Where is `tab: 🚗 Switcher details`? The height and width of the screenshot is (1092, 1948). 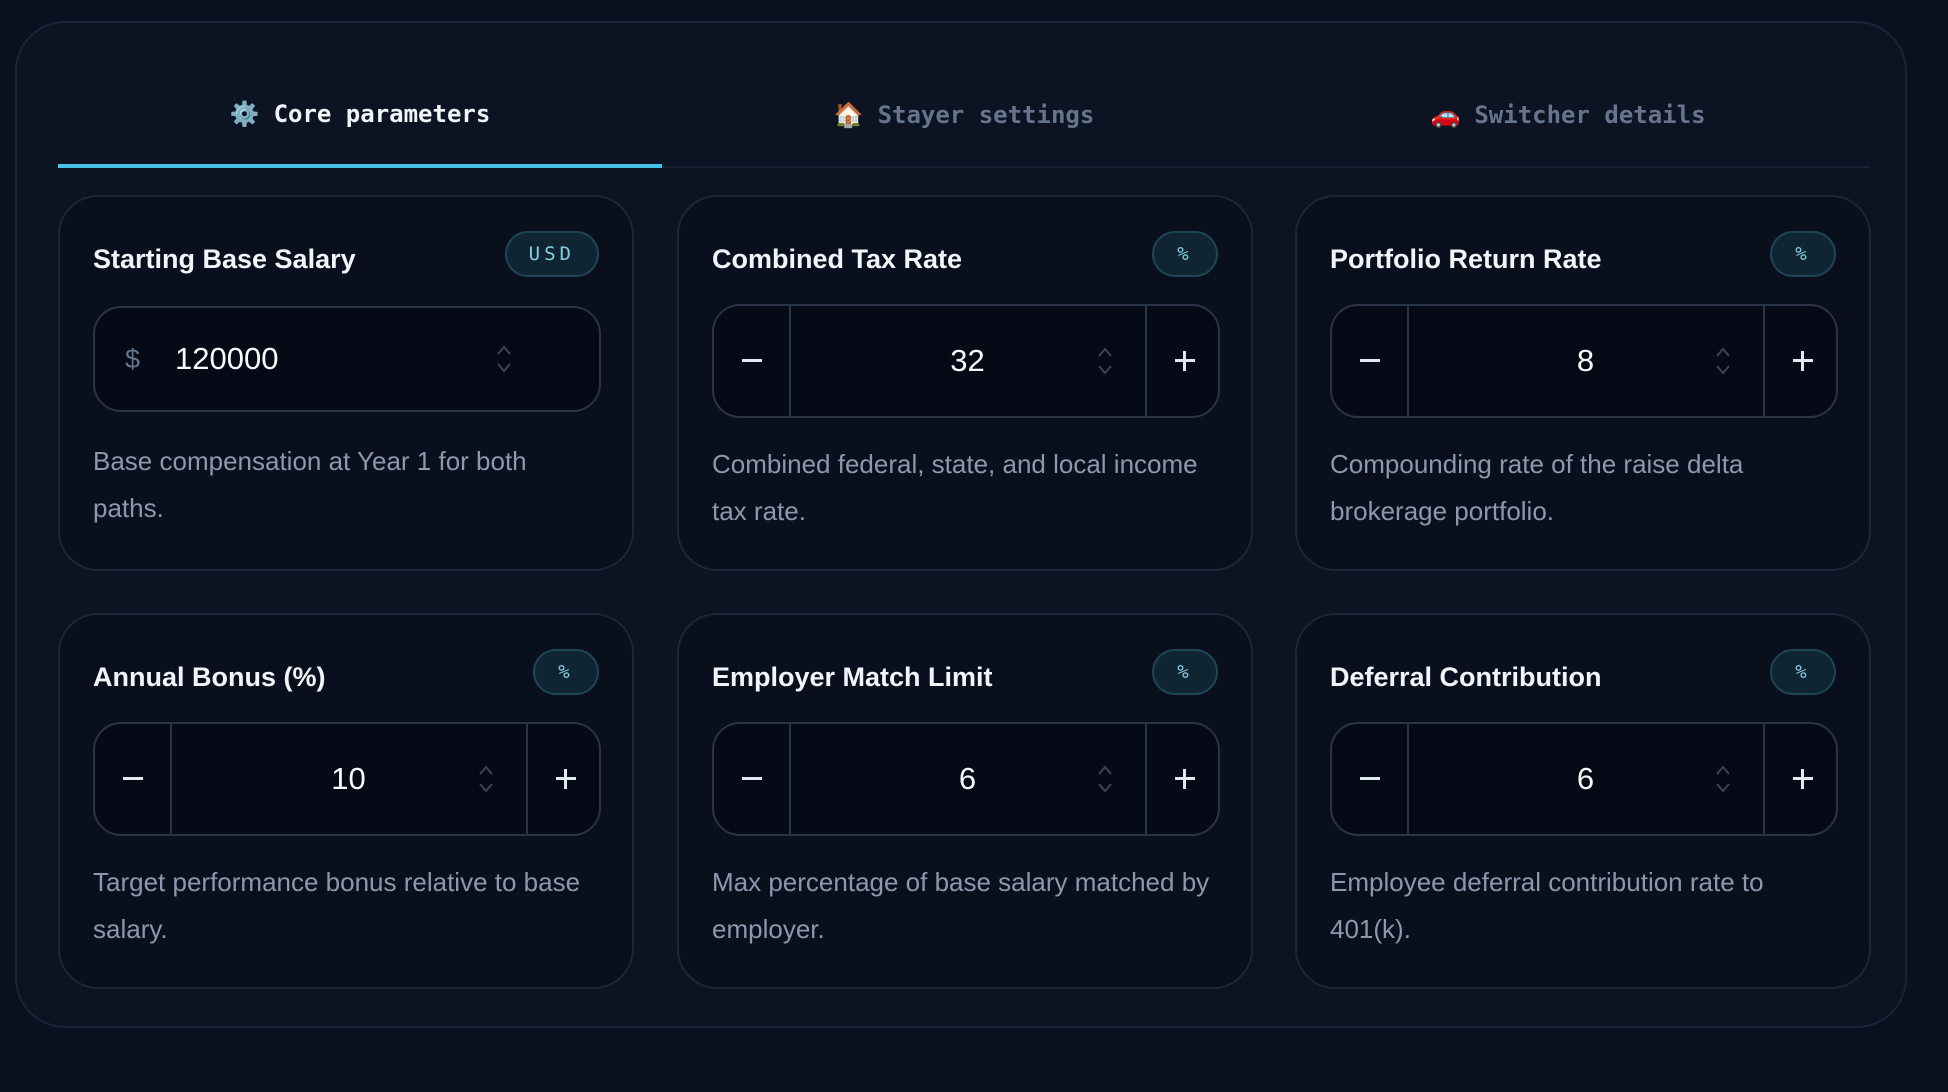
tab: 🚗 Switcher details is located at coordinates (1568, 114).